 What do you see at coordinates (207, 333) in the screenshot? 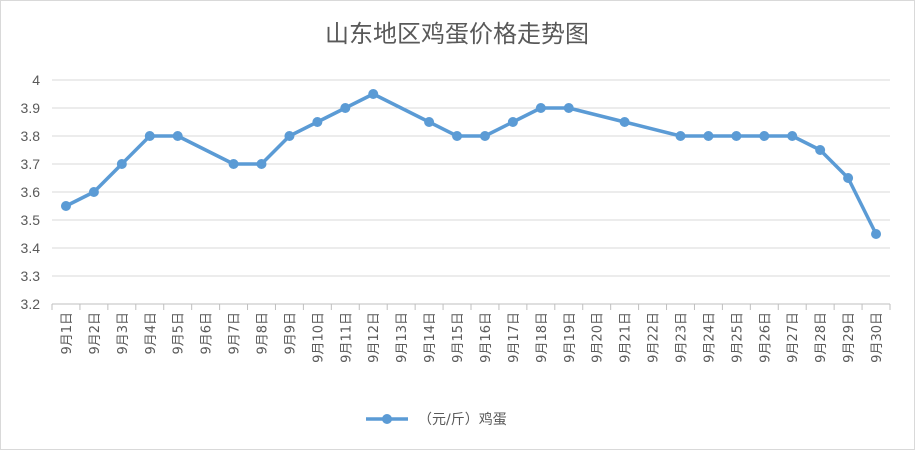
I see `x-tick-label: 9月6日` at bounding box center [207, 333].